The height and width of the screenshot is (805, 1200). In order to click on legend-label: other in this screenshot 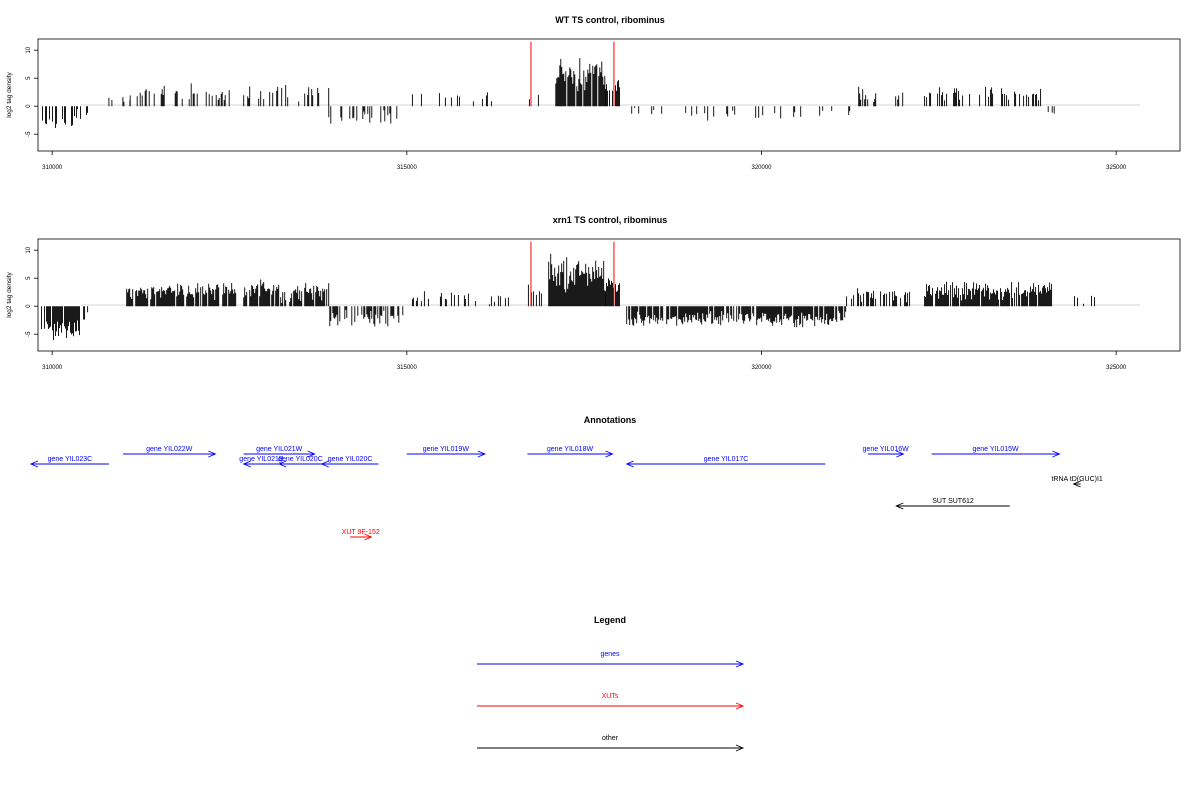, I will do `click(610, 738)`.